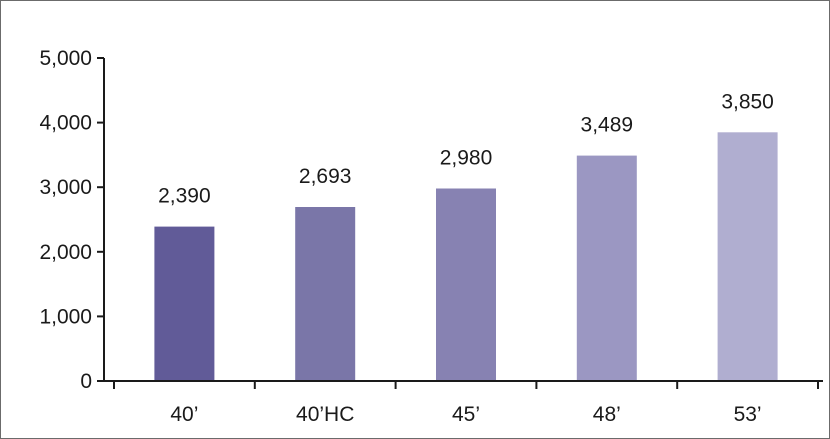 The width and height of the screenshot is (830, 439). I want to click on data-label: 2,980, so click(466, 157).